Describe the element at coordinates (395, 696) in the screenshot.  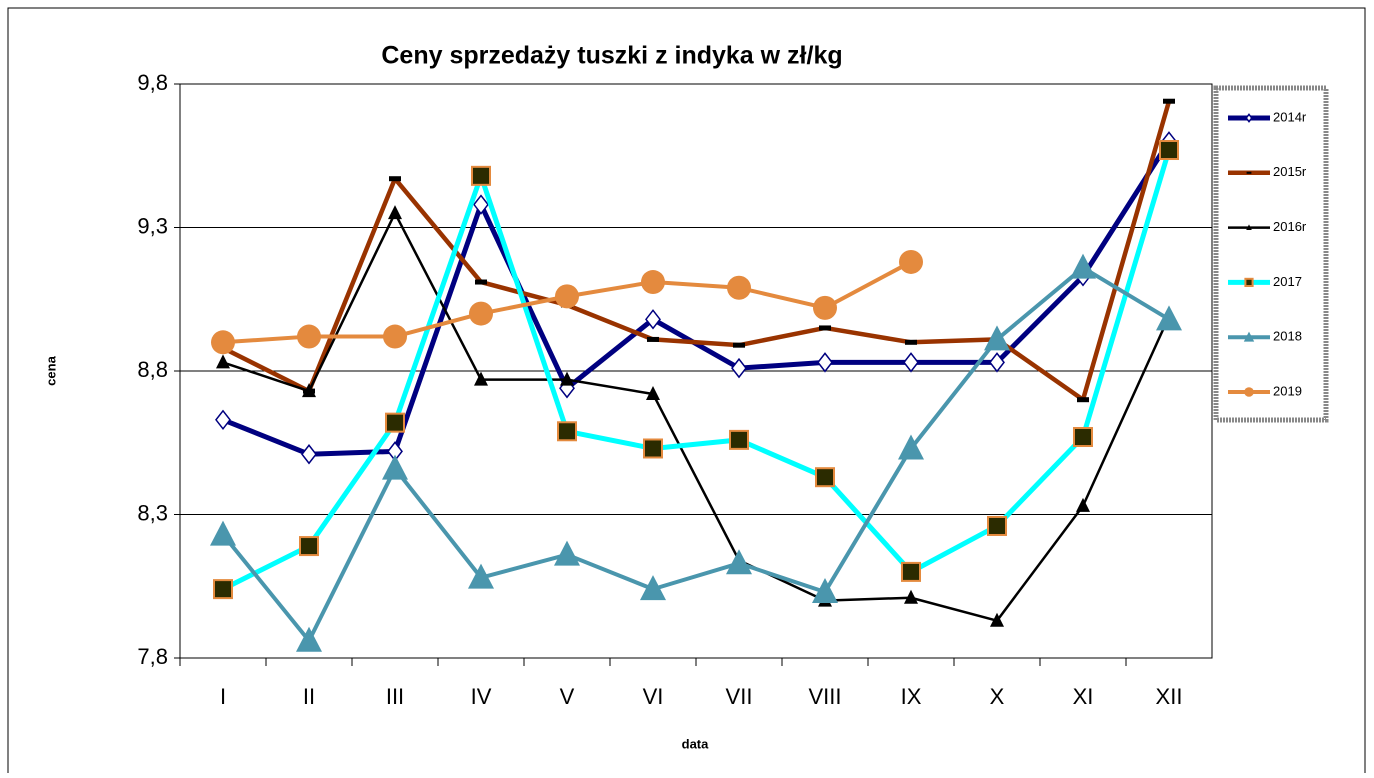
I see `x-tick-label: III` at that location.